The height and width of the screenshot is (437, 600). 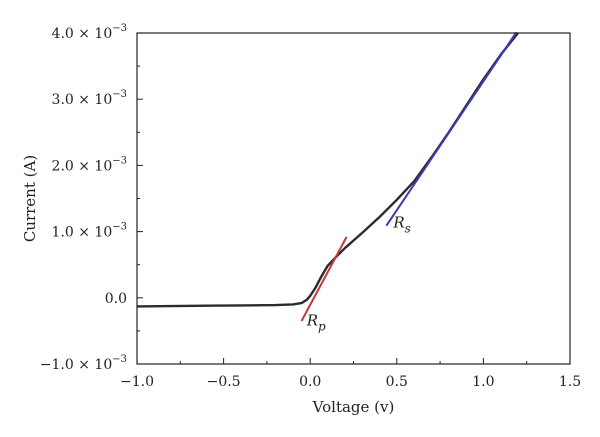 I want to click on y-tick-label: −1.0 × 10⁻³, so click(x=83, y=363).